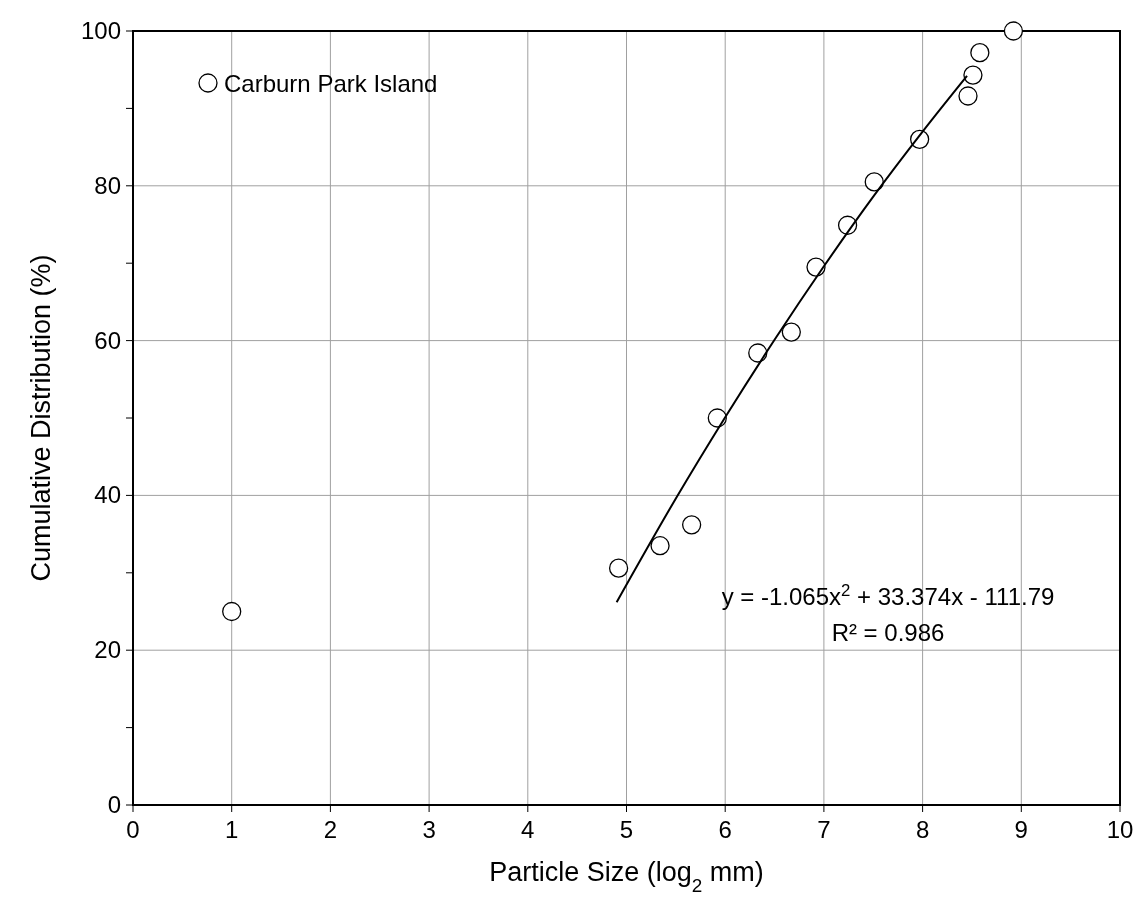 This screenshot has height=913, width=1137. What do you see at coordinates (41, 418) in the screenshot?
I see `y-axis-title: Cumulative Distribution (%)` at bounding box center [41, 418].